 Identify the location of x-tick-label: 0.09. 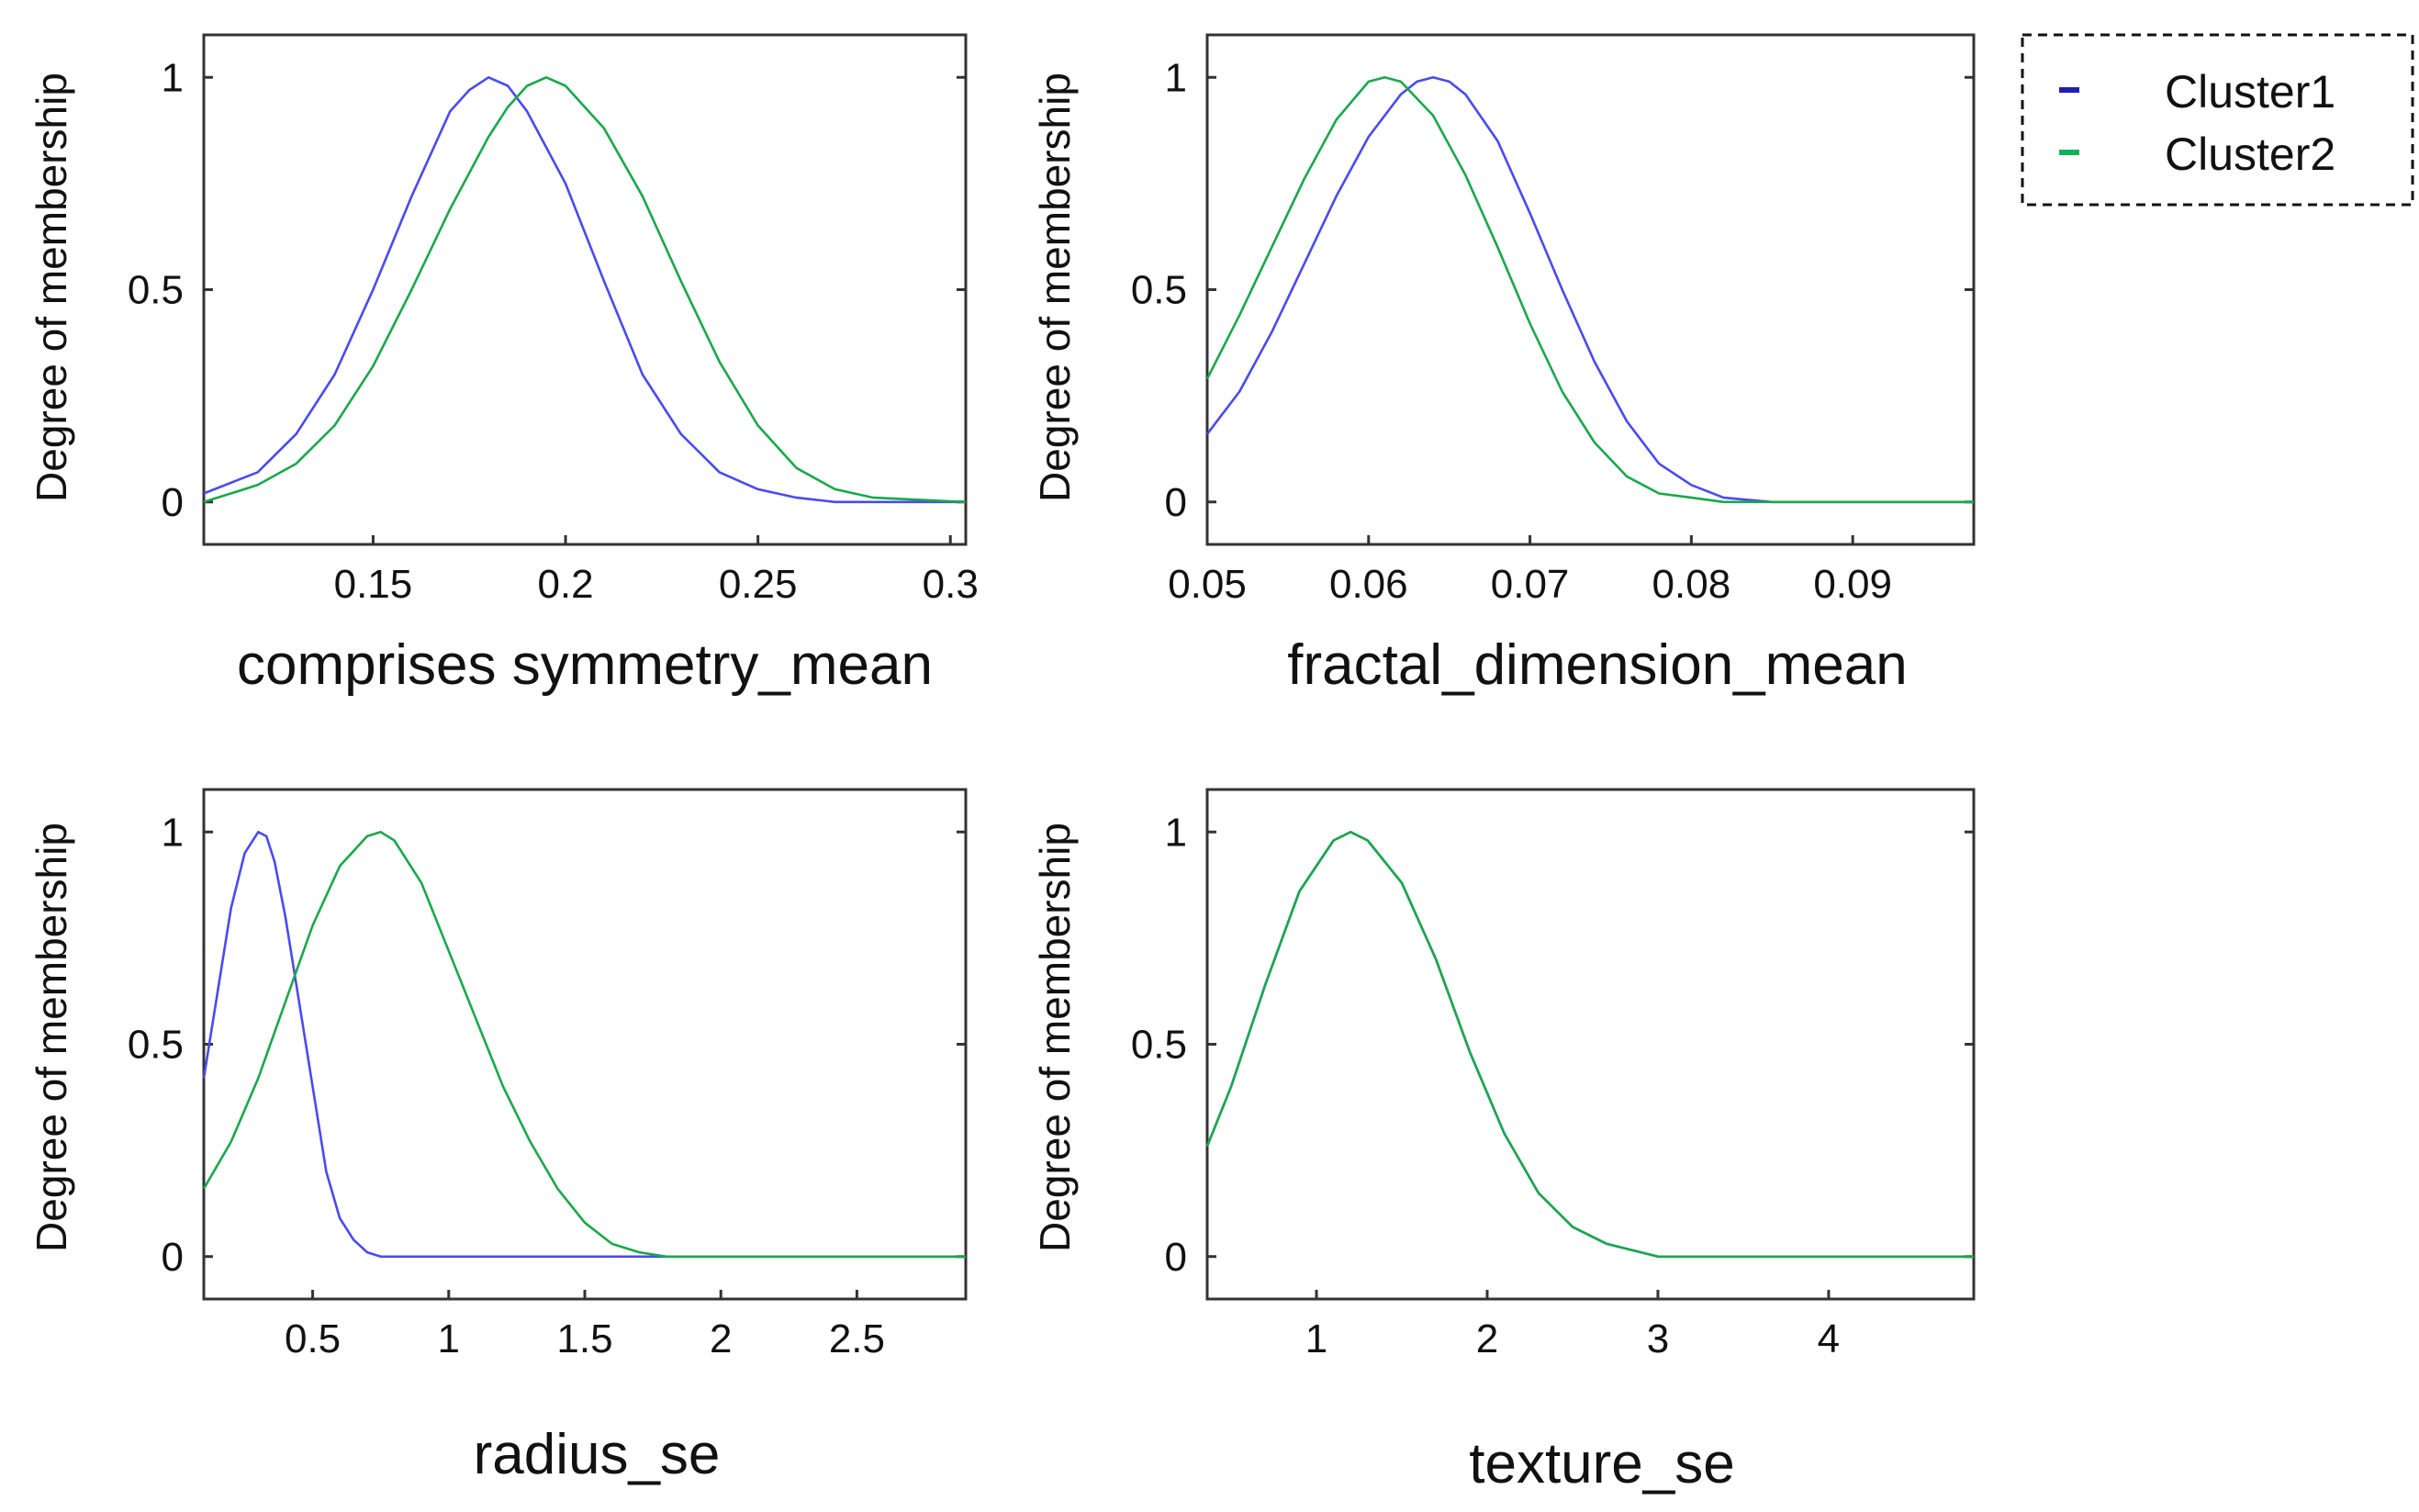
(1852, 584).